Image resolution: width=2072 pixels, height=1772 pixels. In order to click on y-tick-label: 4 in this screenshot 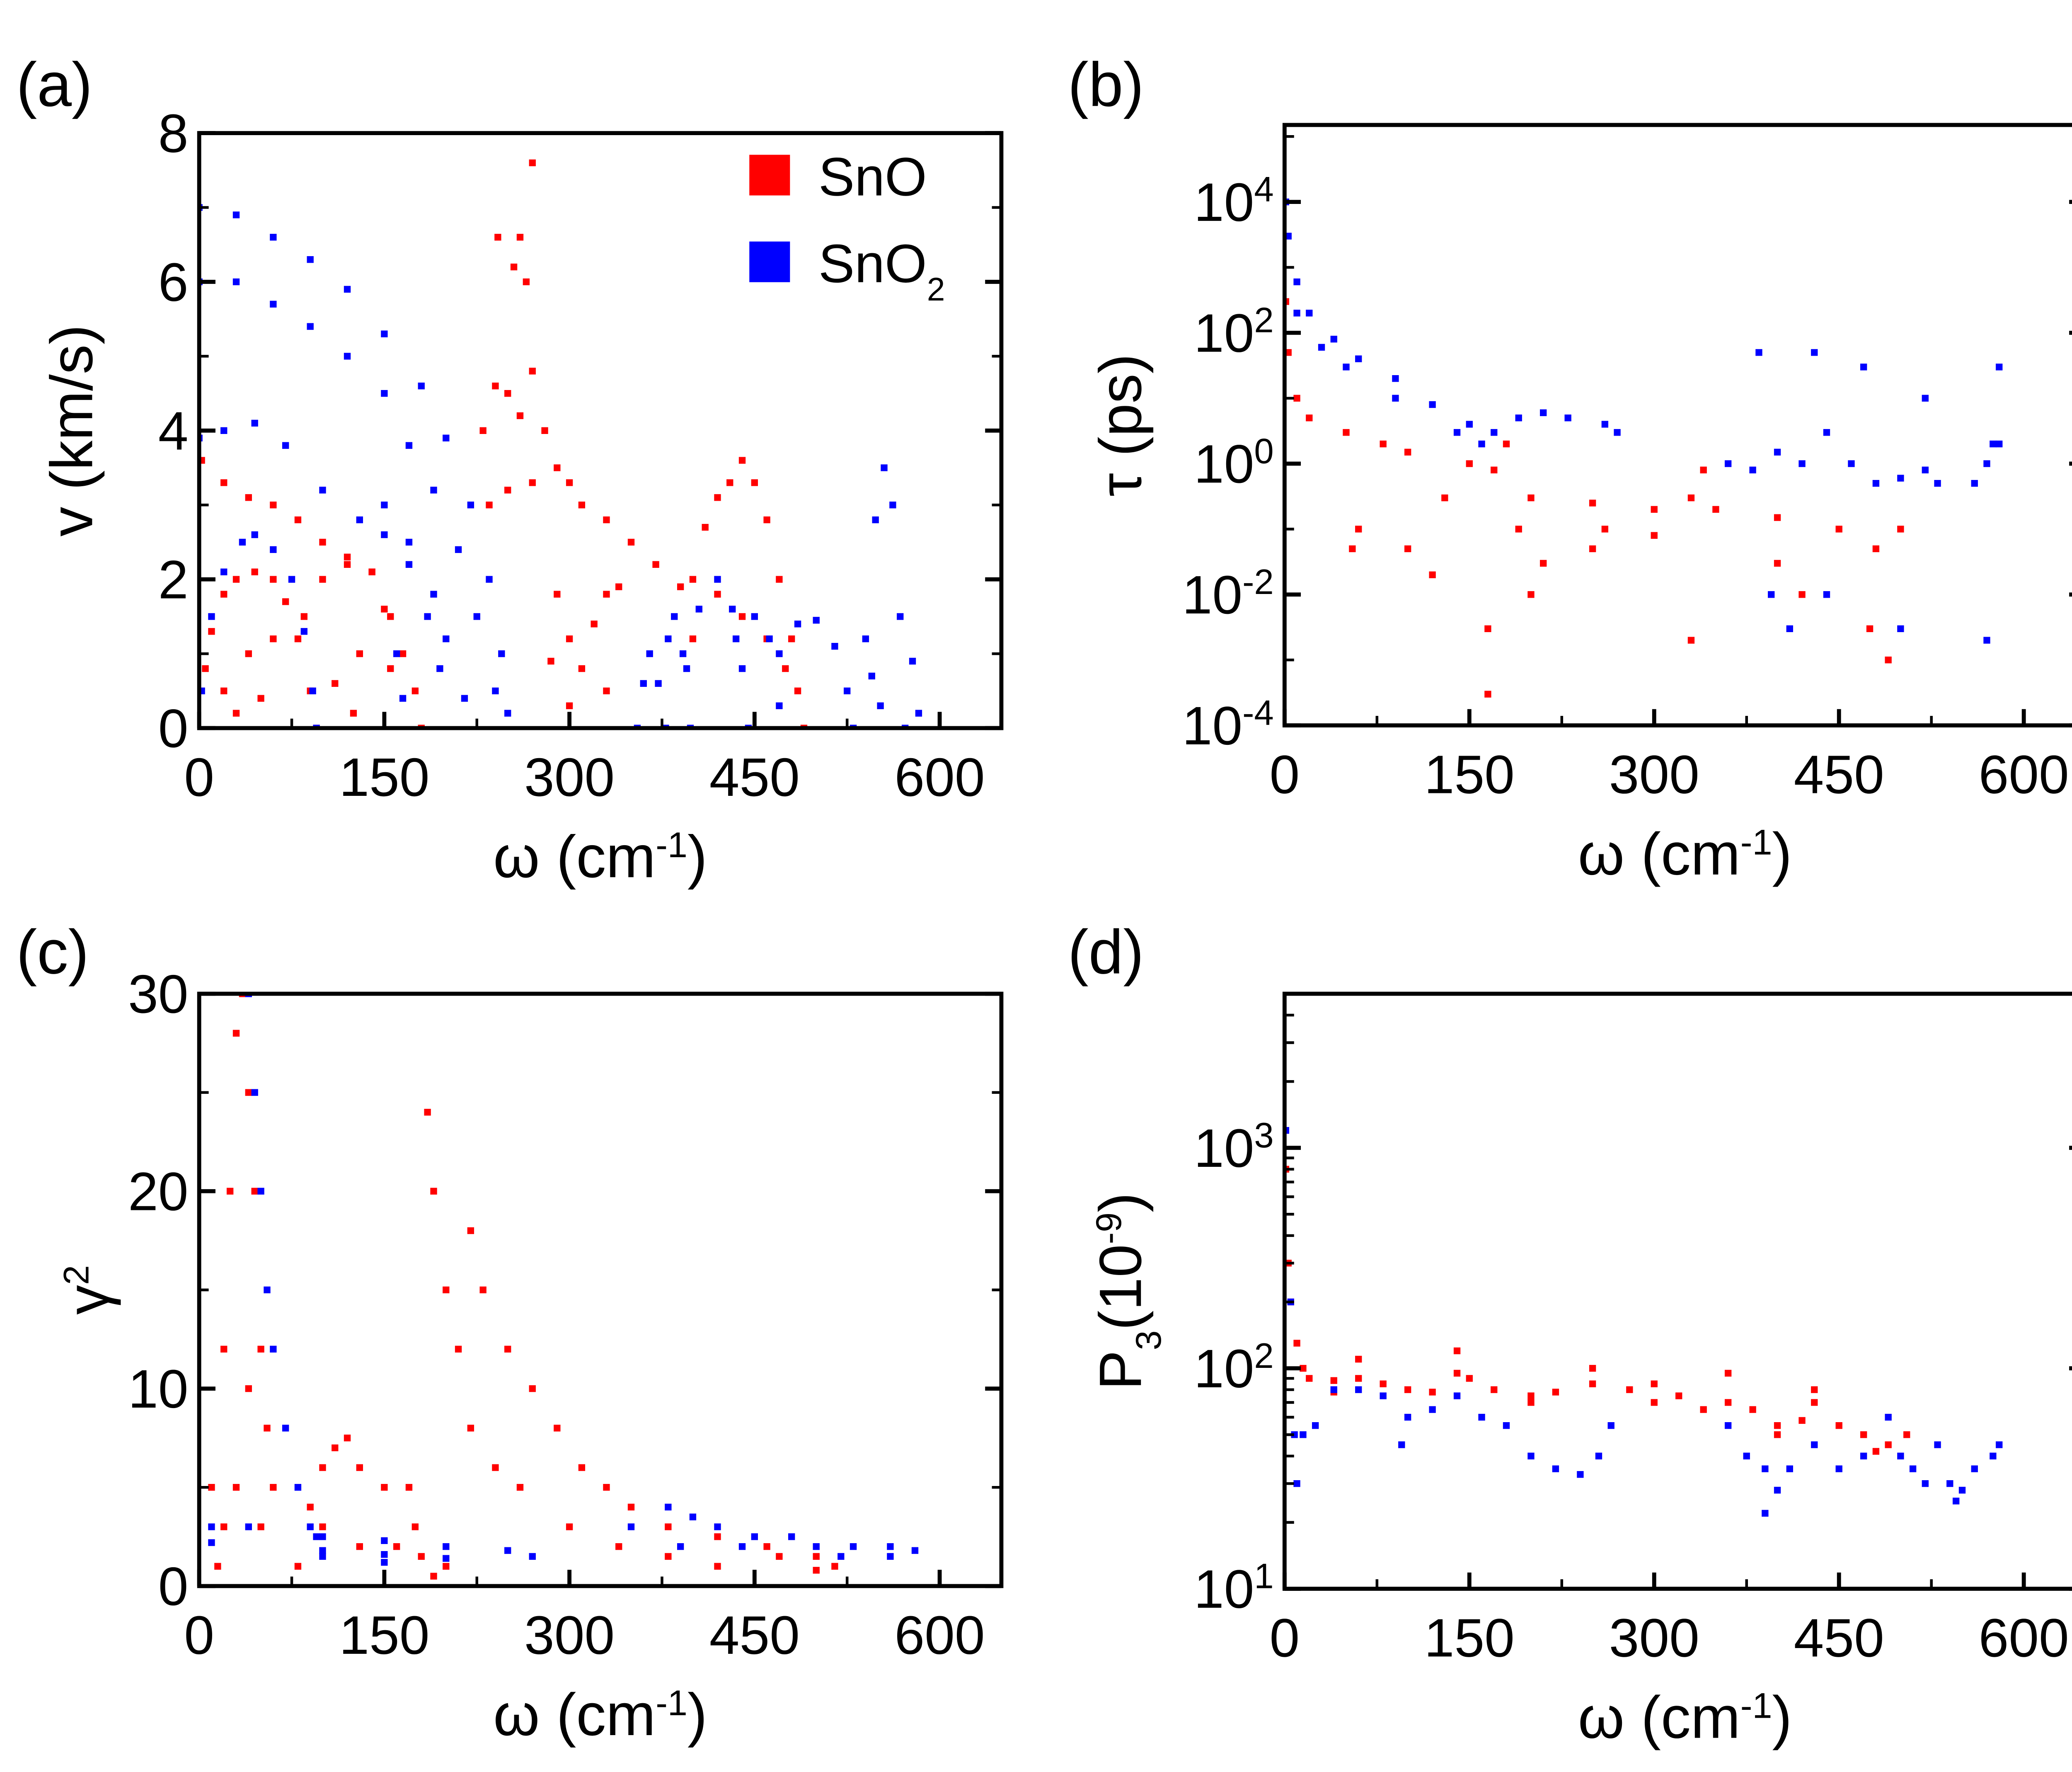, I will do `click(173, 431)`.